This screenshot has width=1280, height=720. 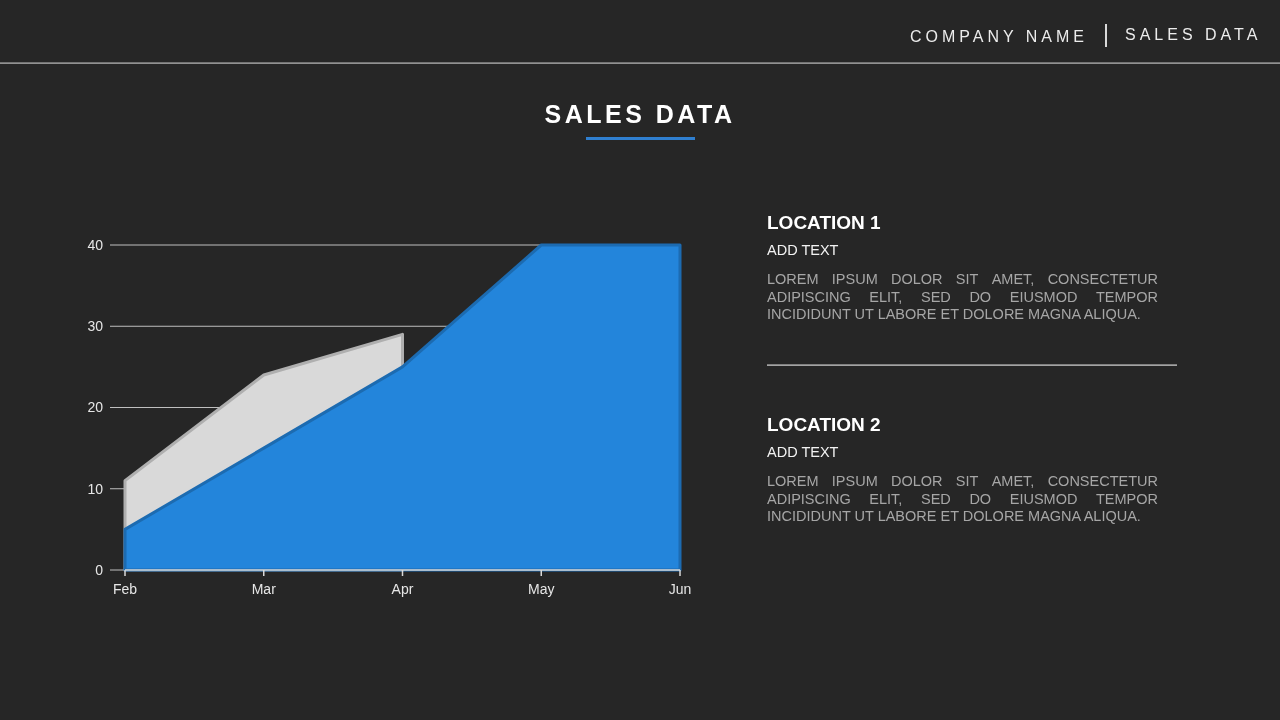 What do you see at coordinates (1193, 34) in the screenshot?
I see `text: SALES DATA` at bounding box center [1193, 34].